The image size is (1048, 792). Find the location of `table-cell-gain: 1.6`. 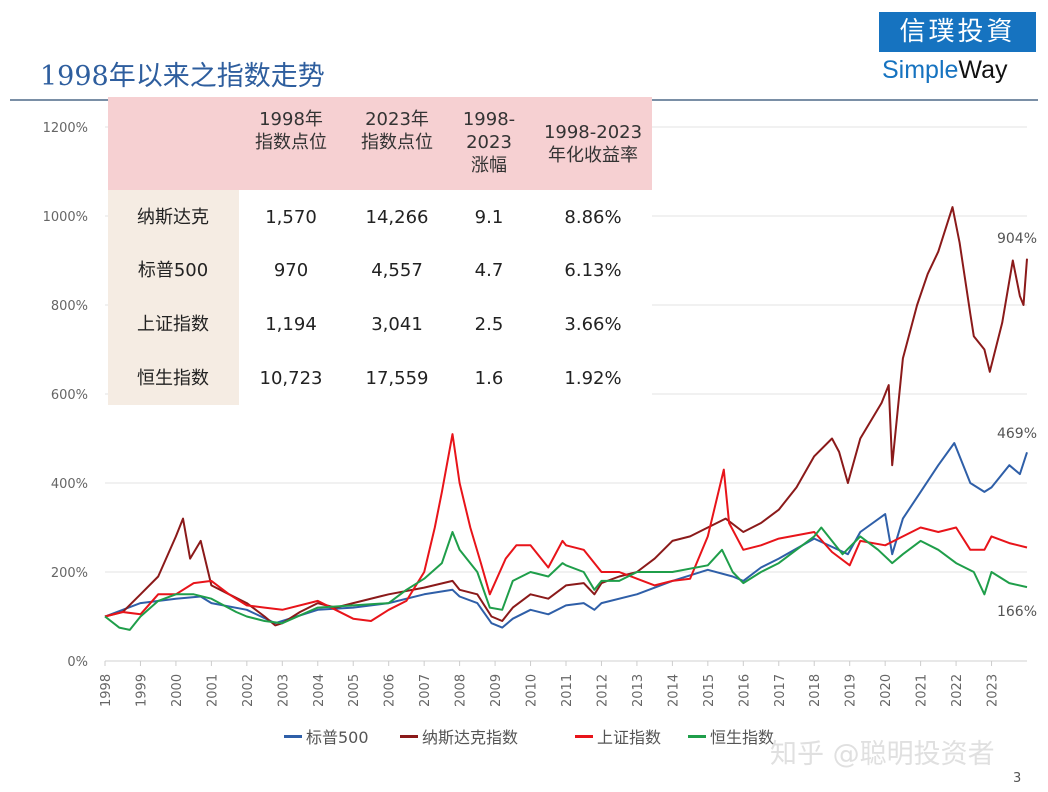

table-cell-gain: 1.6 is located at coordinates (489, 378).